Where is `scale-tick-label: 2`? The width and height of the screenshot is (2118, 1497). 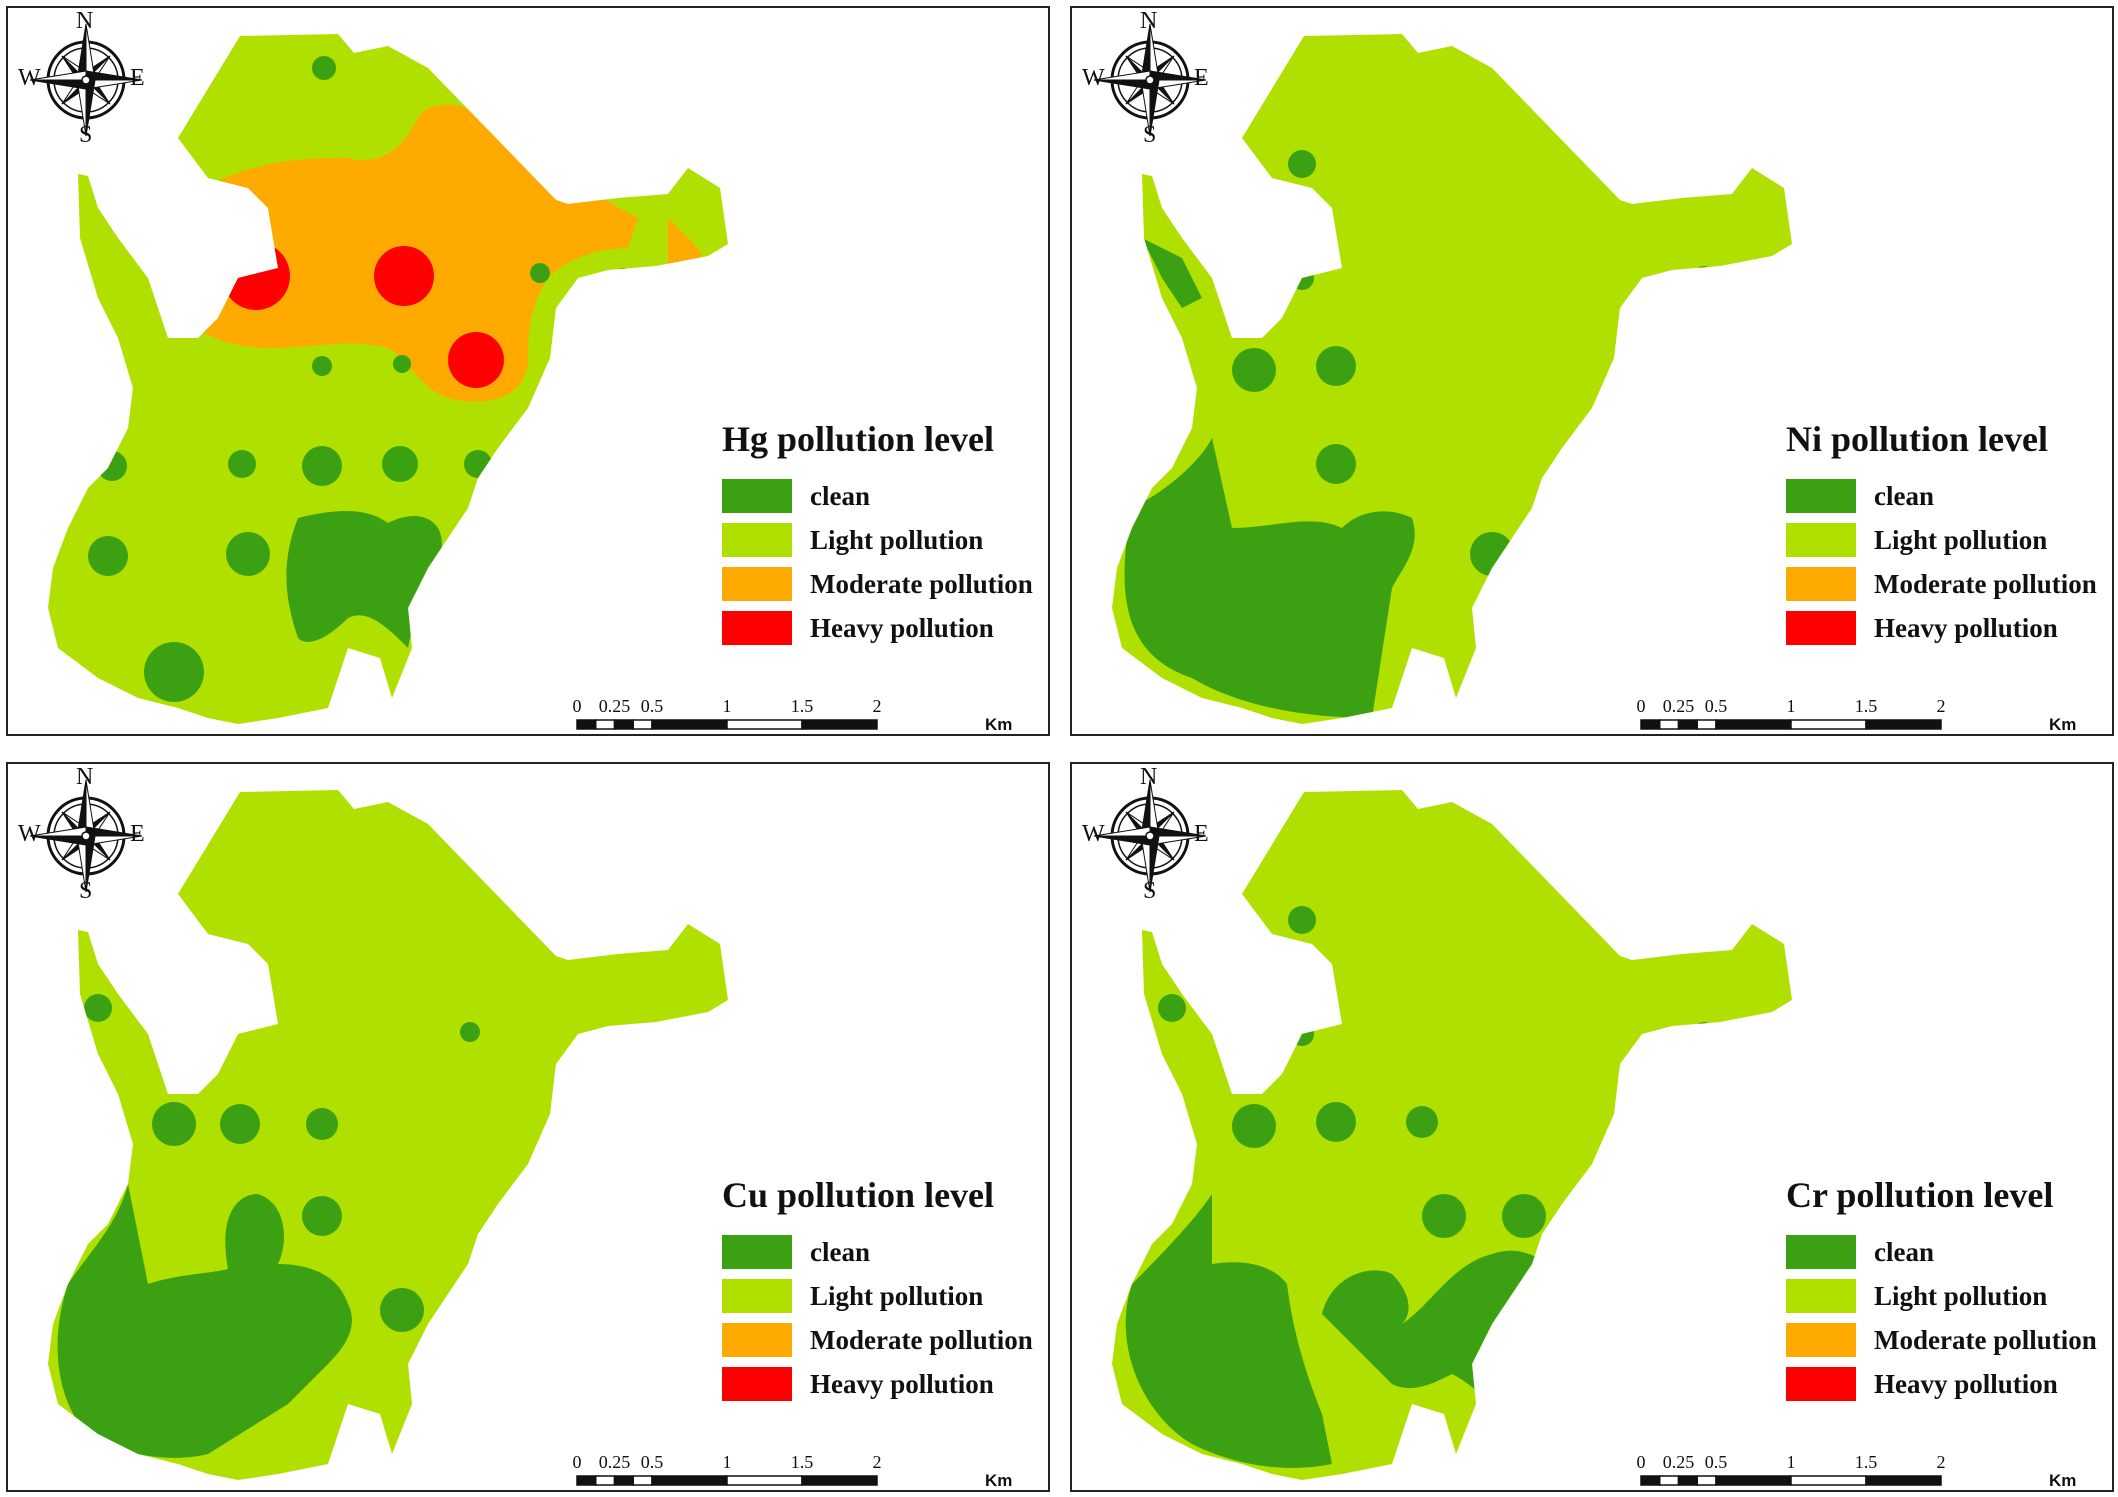
scale-tick-label: 2 is located at coordinates (1941, 1462).